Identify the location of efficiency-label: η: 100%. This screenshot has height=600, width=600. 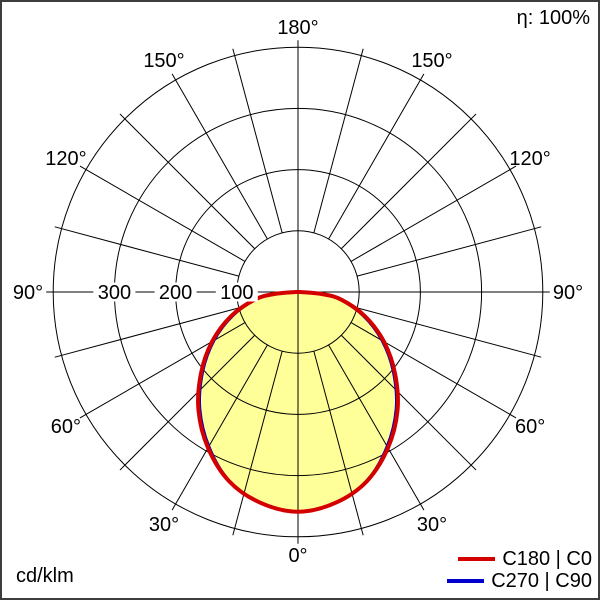
(553, 18).